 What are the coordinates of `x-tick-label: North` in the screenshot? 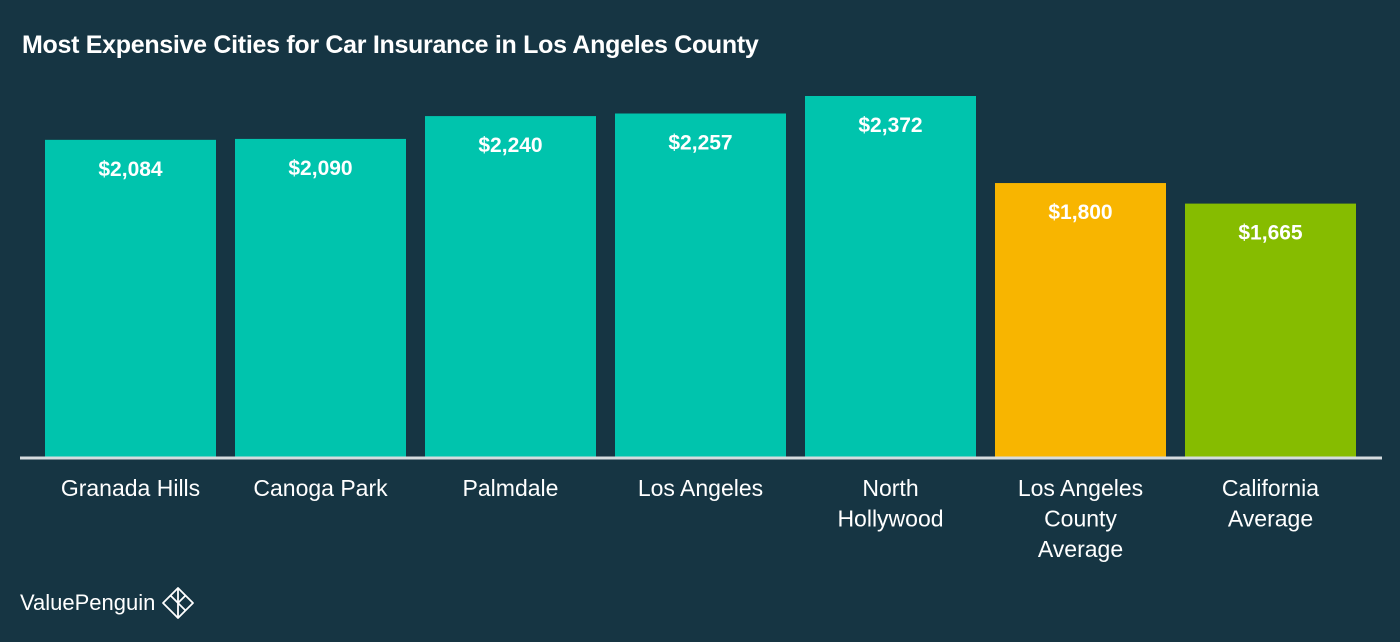 It's located at (890, 488).